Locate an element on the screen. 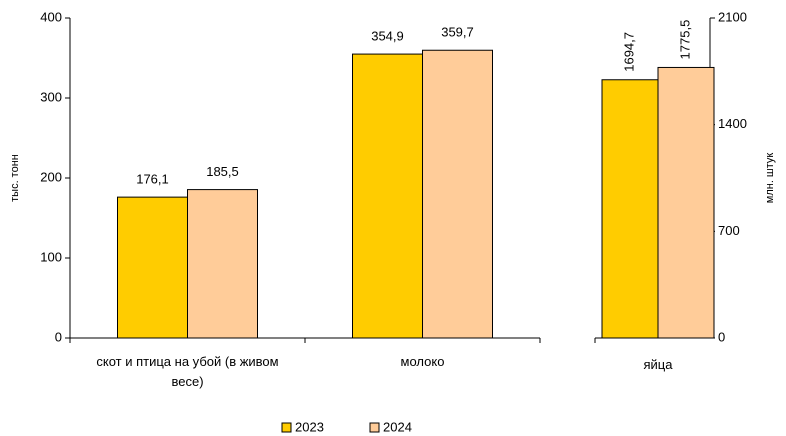 Image resolution: width=786 pixels, height=436 pixels. y-tick-label: 300 is located at coordinates (51, 96).